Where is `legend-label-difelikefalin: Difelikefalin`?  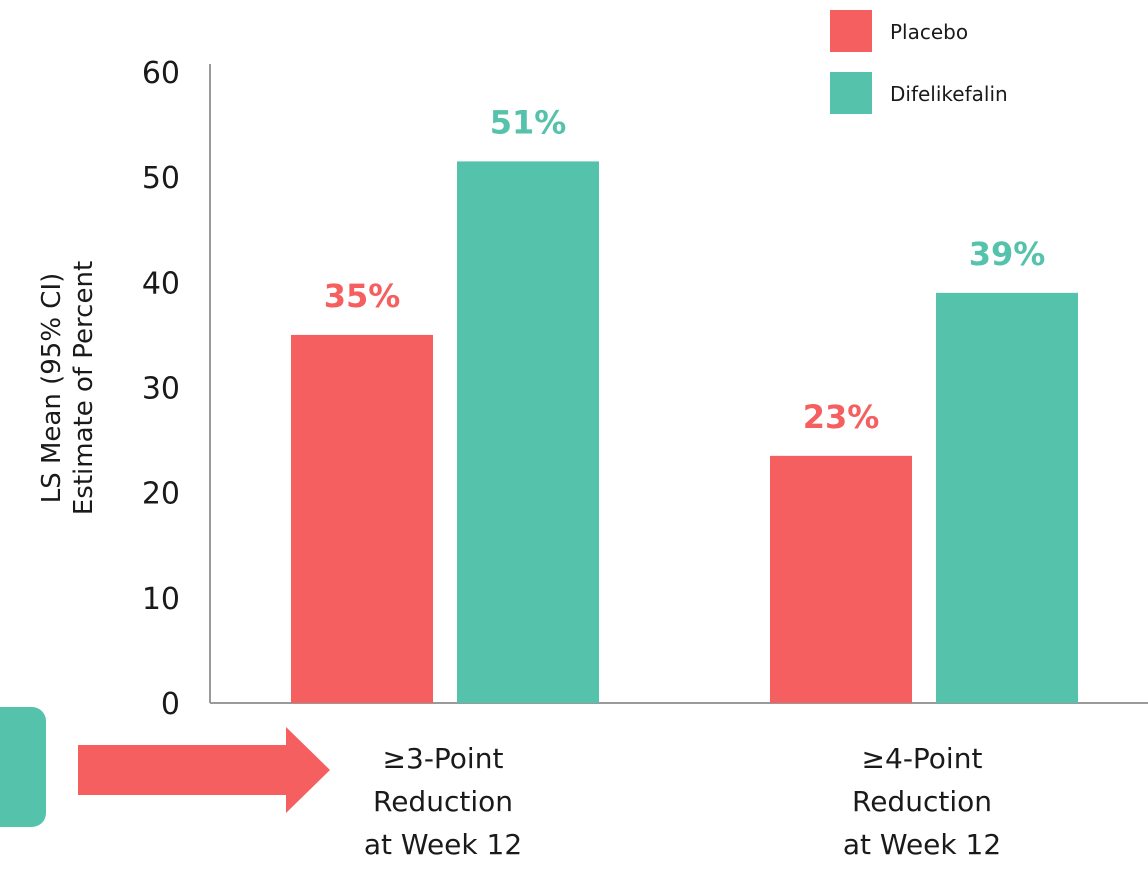 legend-label-difelikefalin: Difelikefalin is located at coordinates (949, 94).